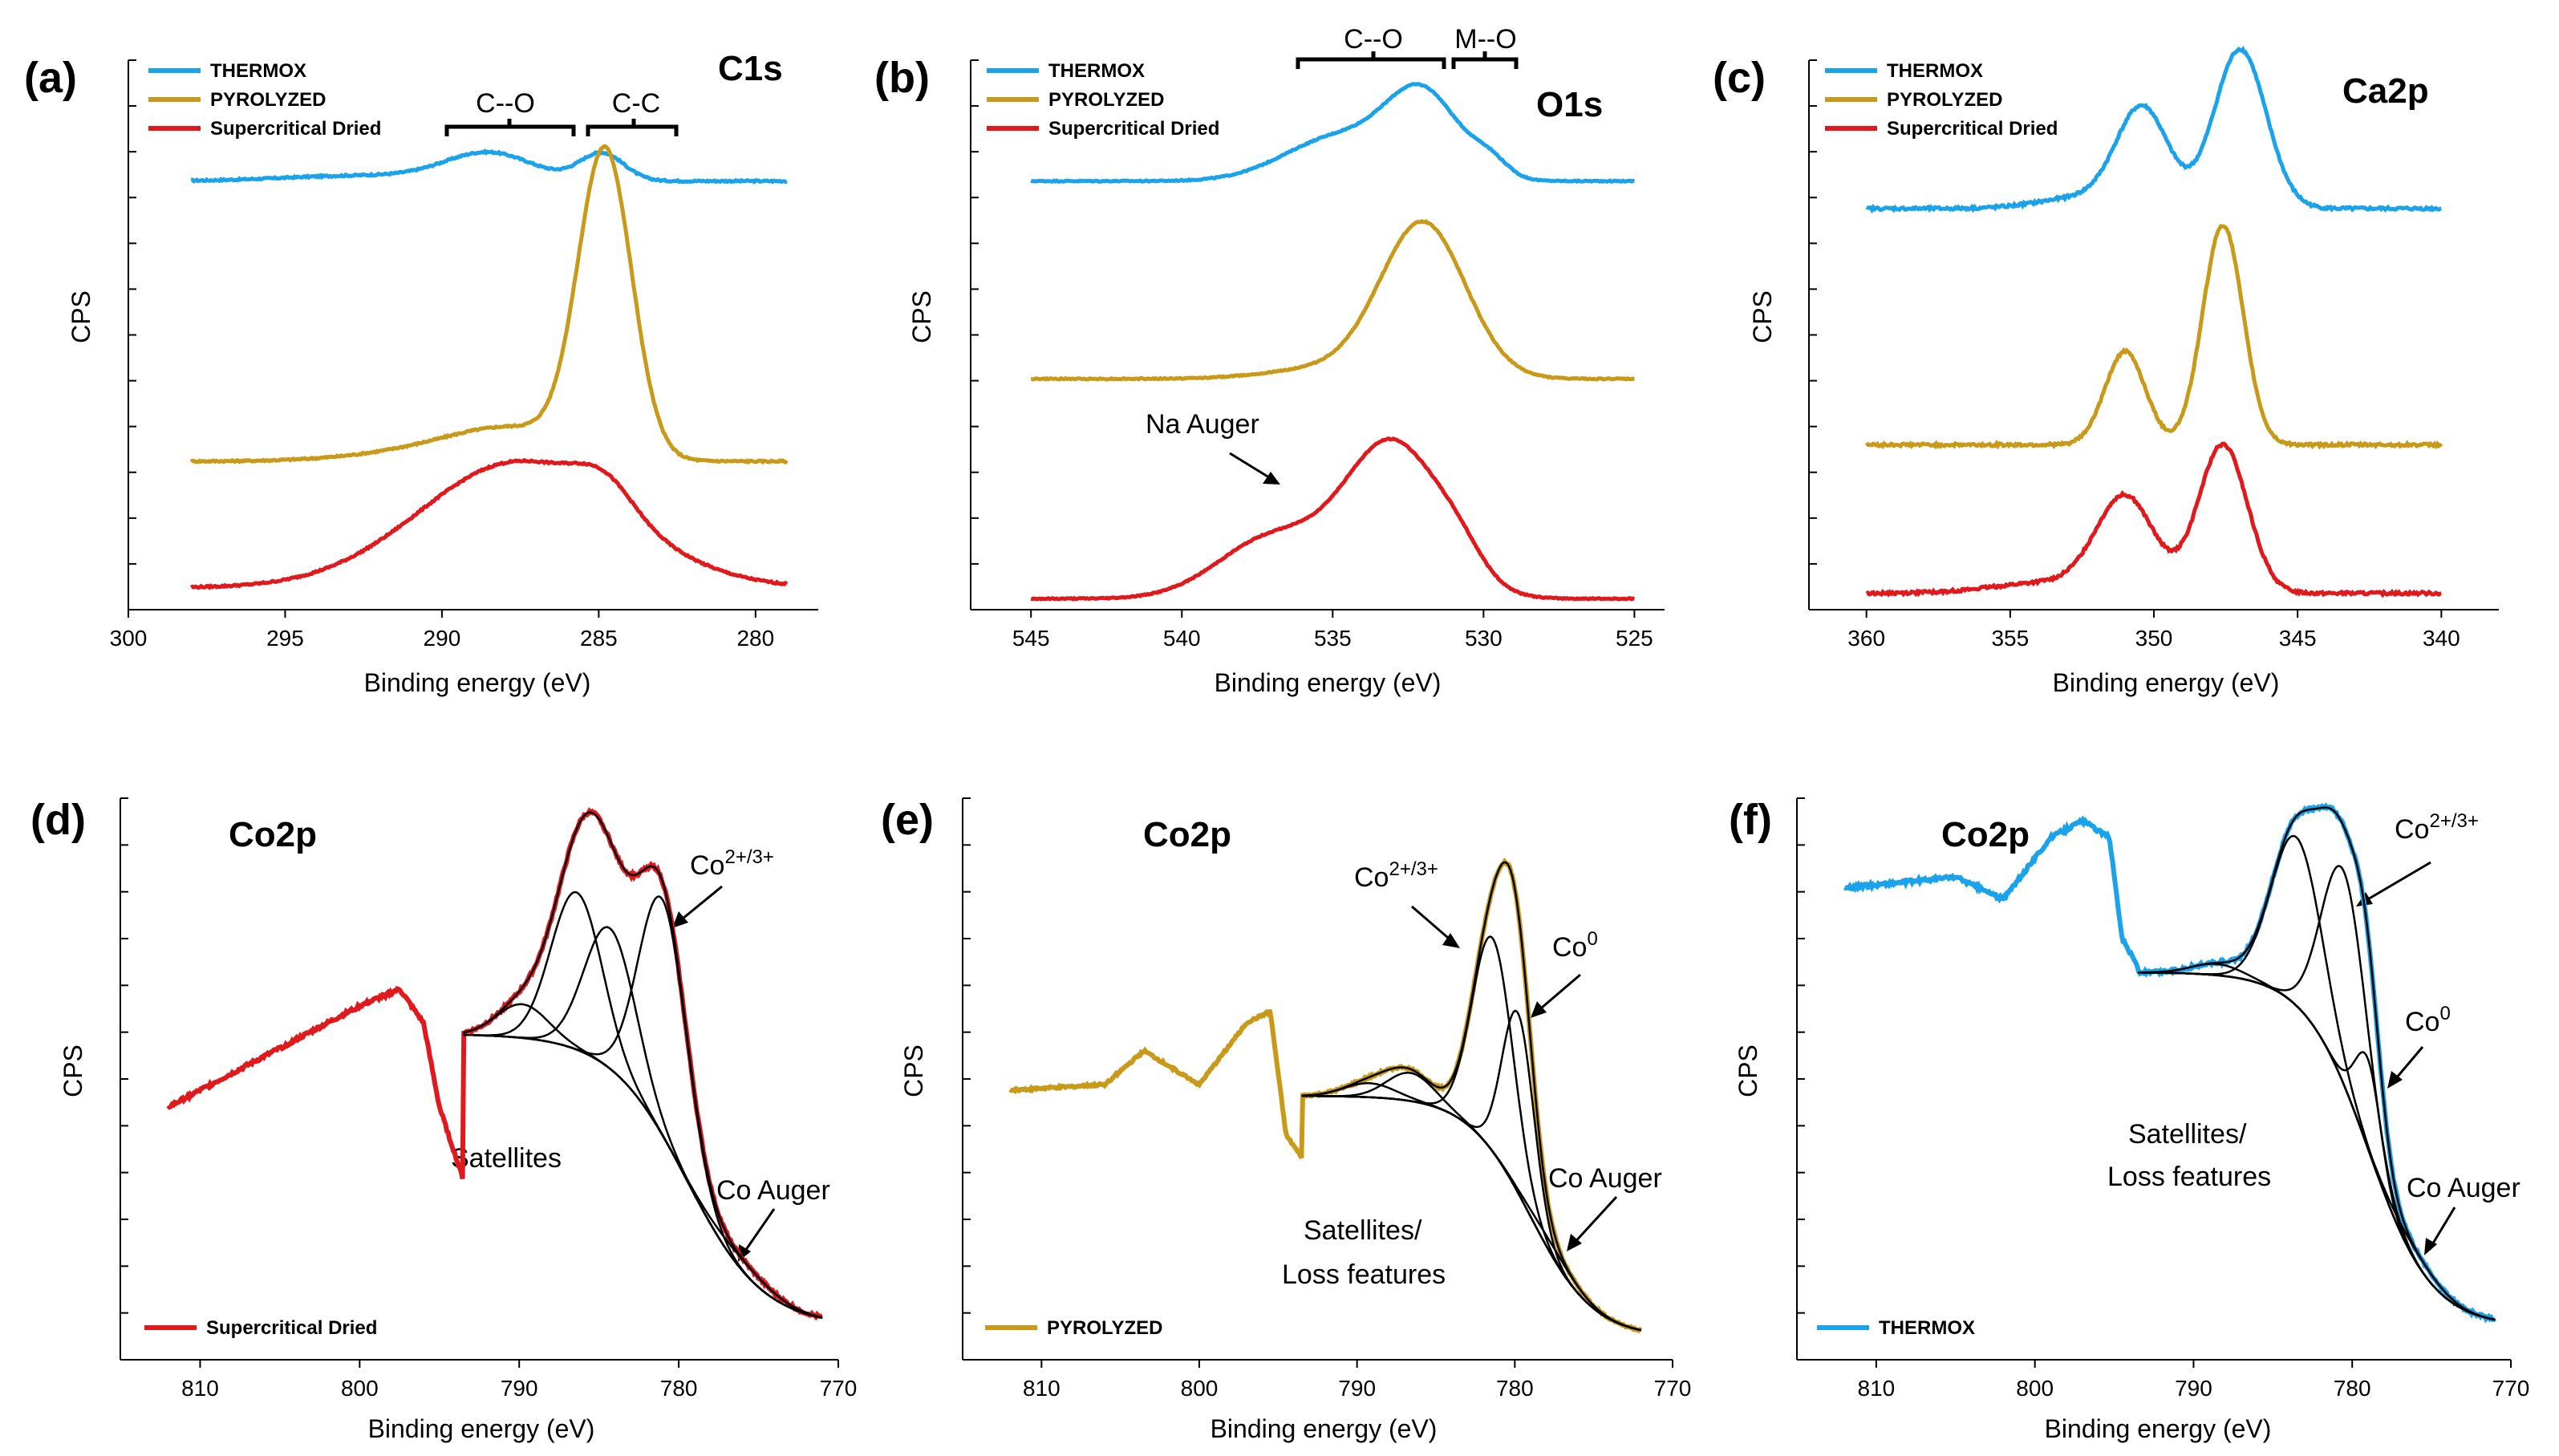 The height and width of the screenshot is (1456, 2559). I want to click on x-tick-label: 345, so click(2298, 638).